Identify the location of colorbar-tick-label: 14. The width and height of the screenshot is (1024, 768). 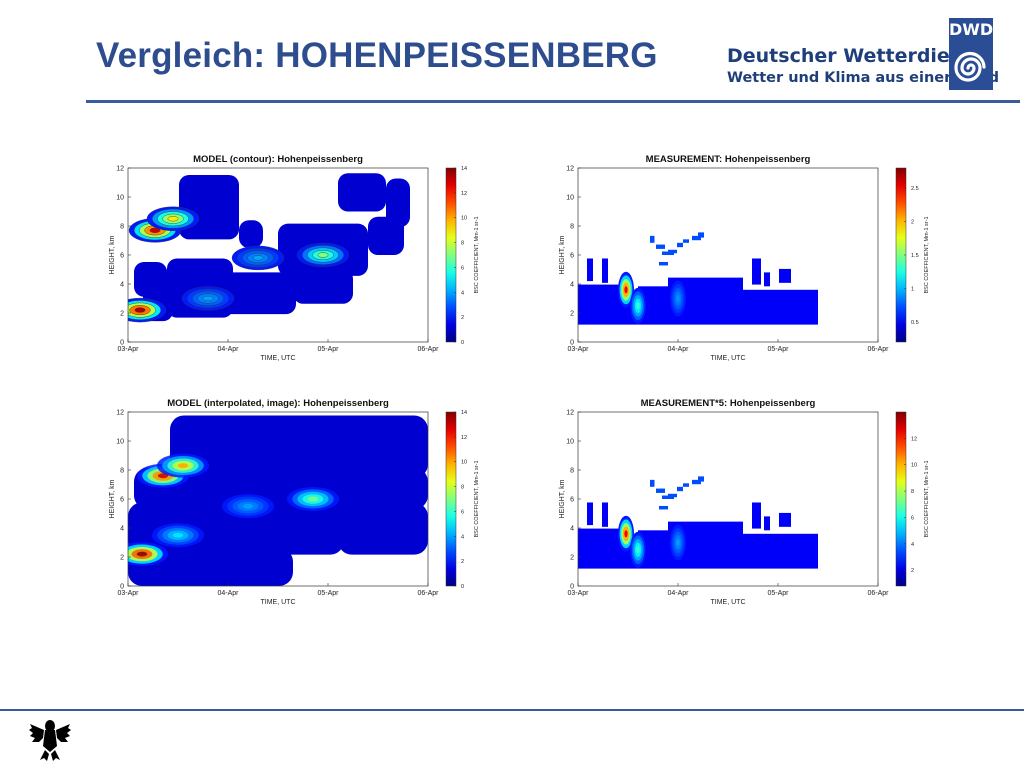
(464, 413).